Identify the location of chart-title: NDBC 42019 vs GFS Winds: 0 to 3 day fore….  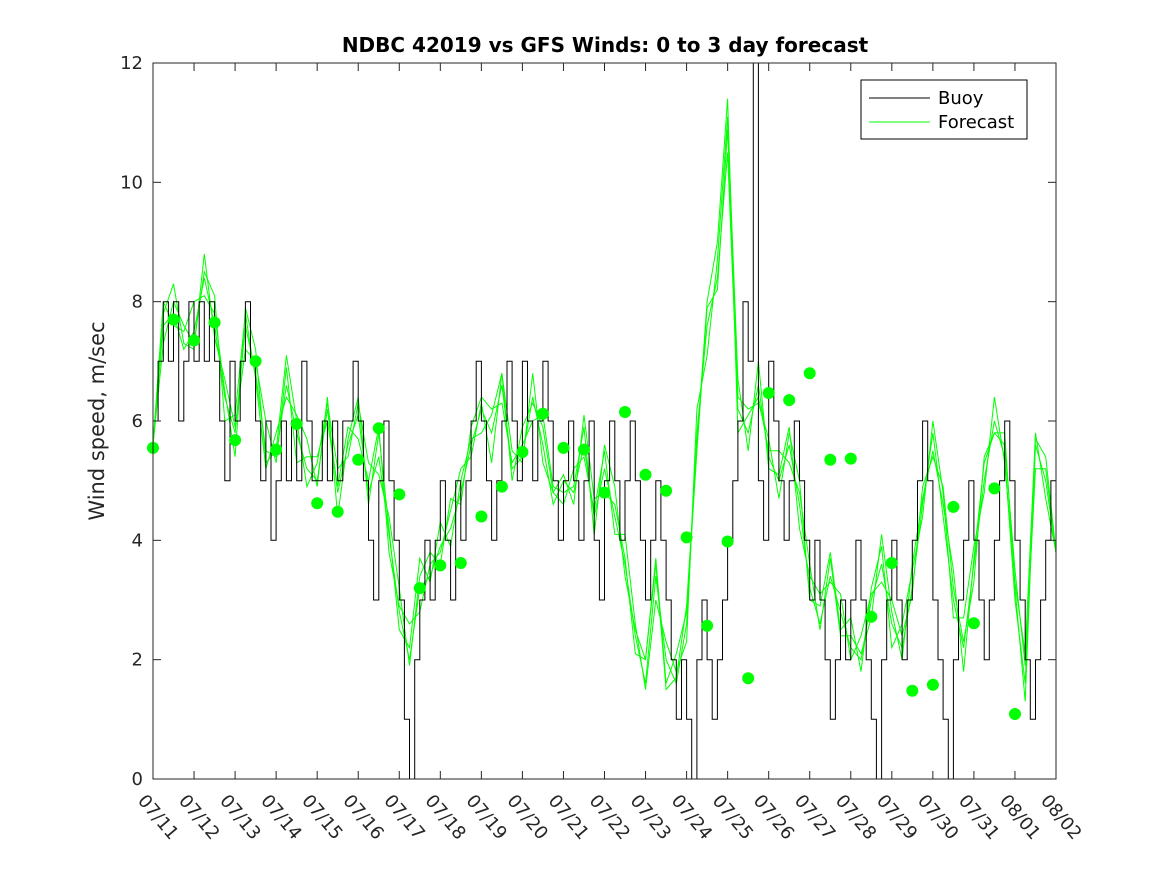
(605, 45).